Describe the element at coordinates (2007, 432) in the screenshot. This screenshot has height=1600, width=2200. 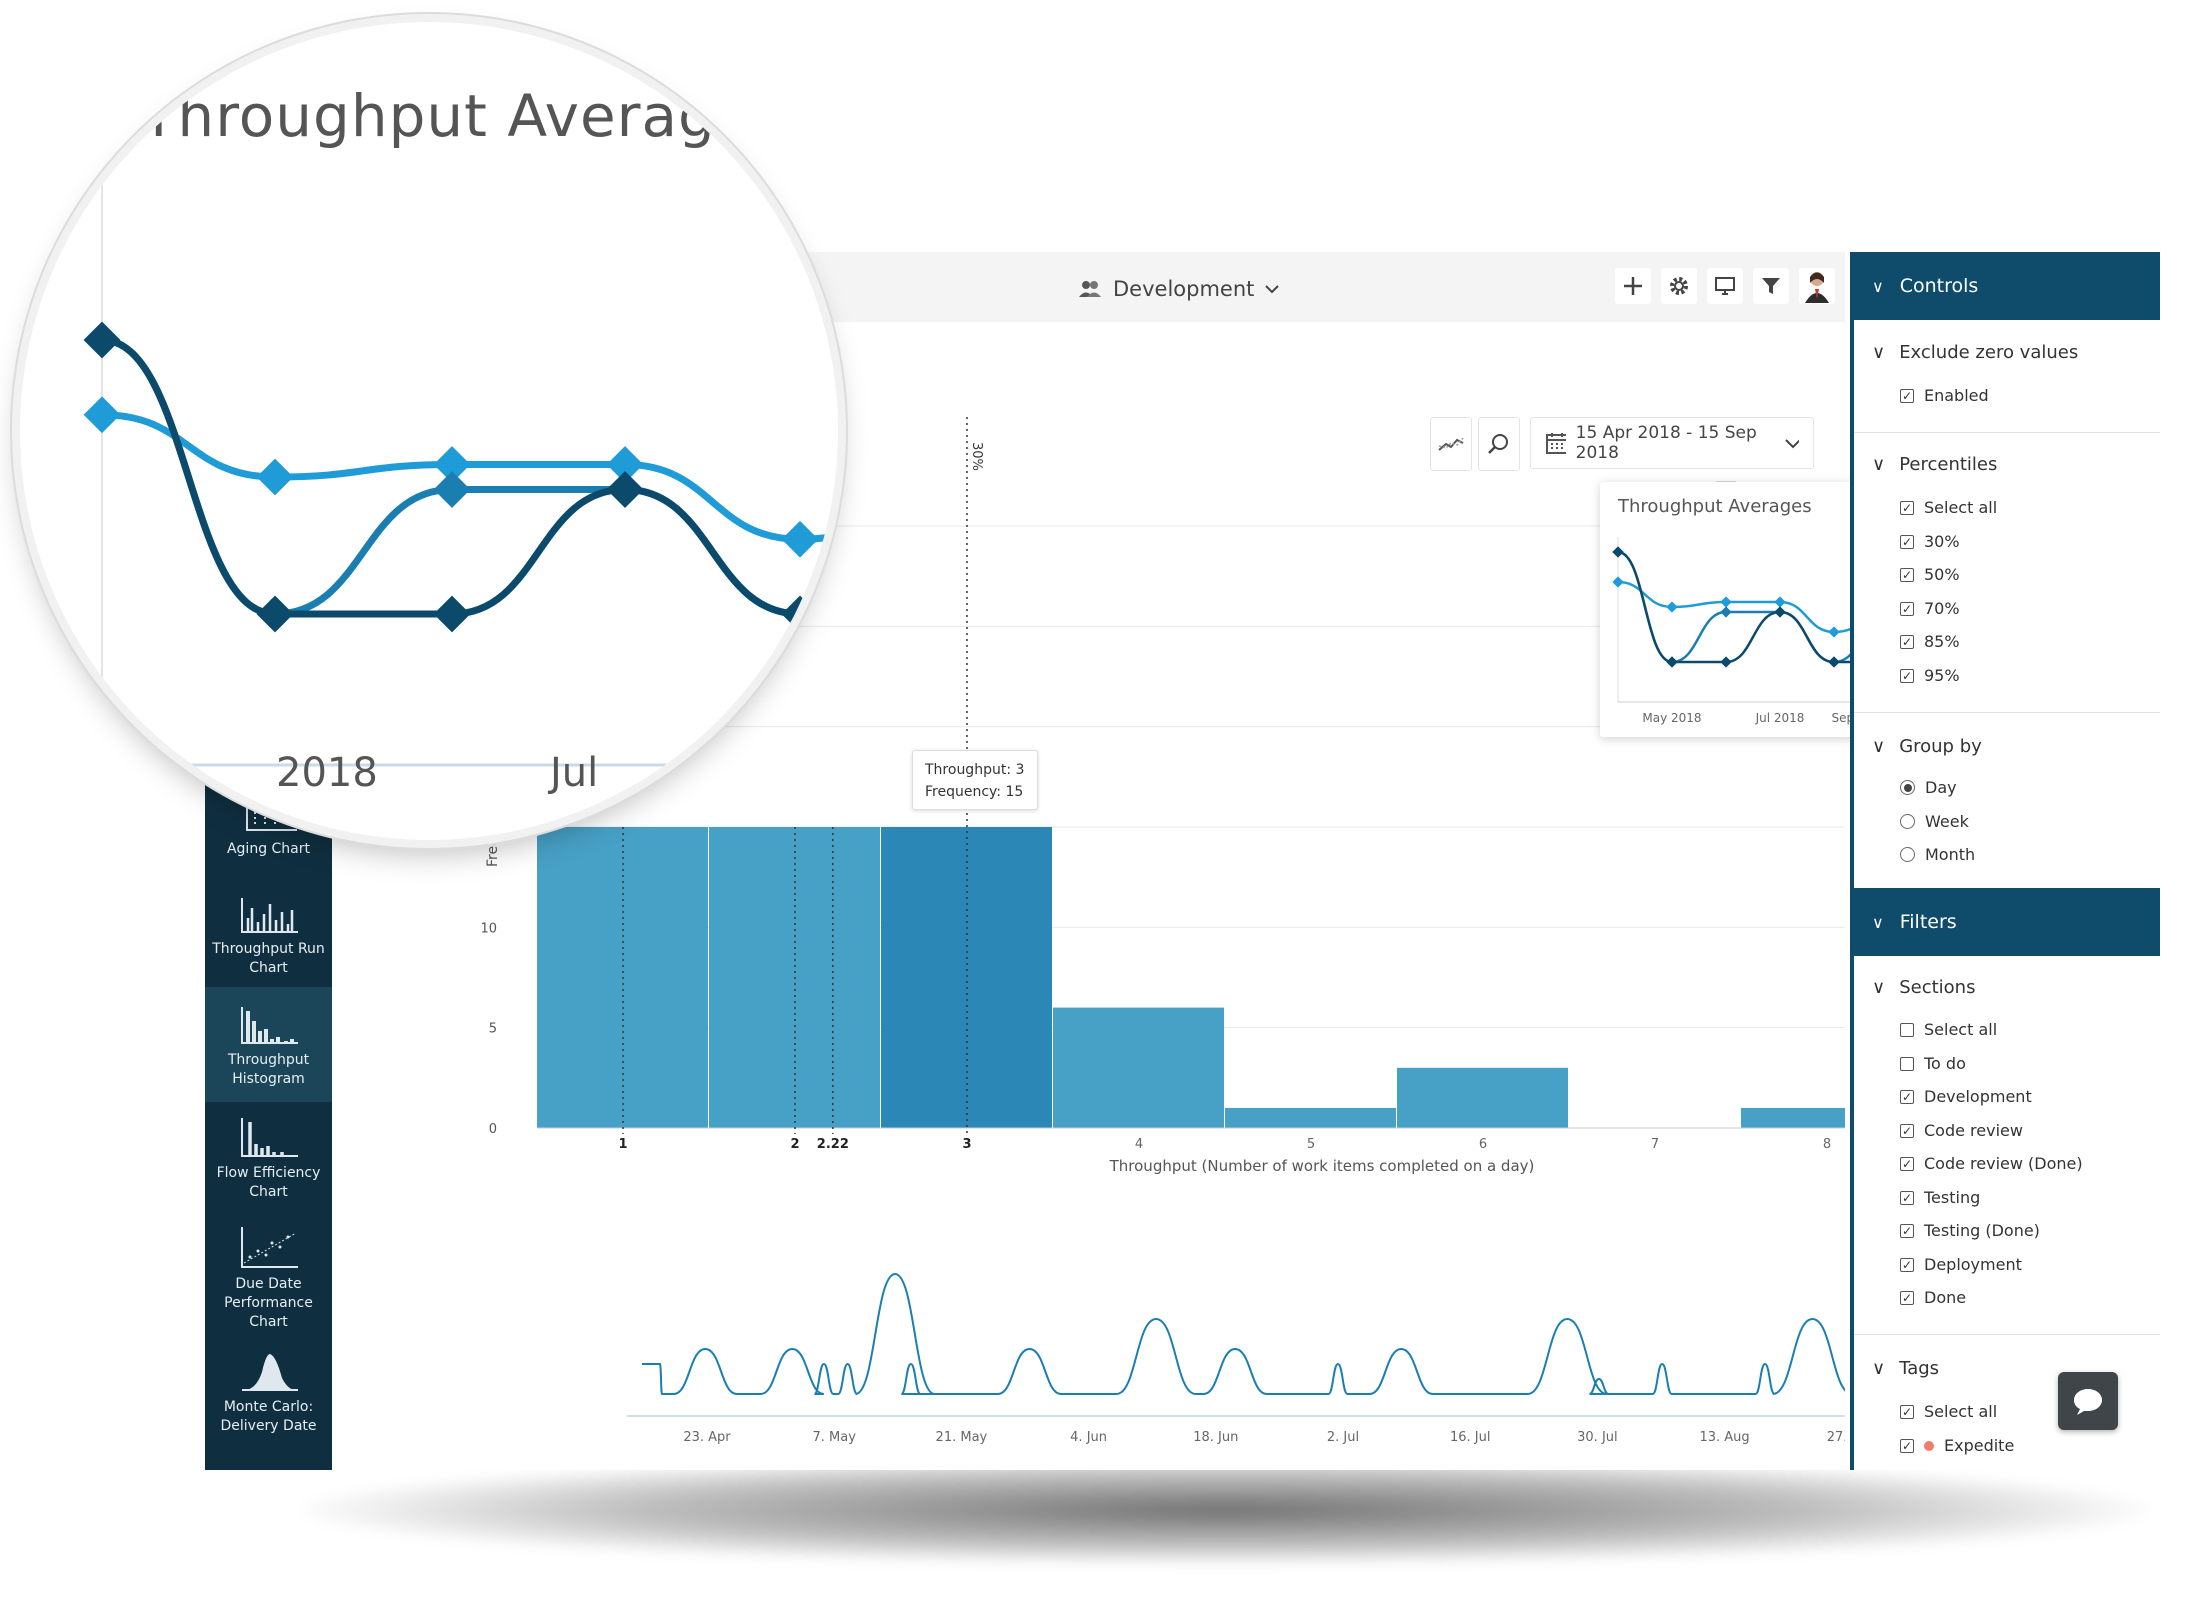
I see `divider` at that location.